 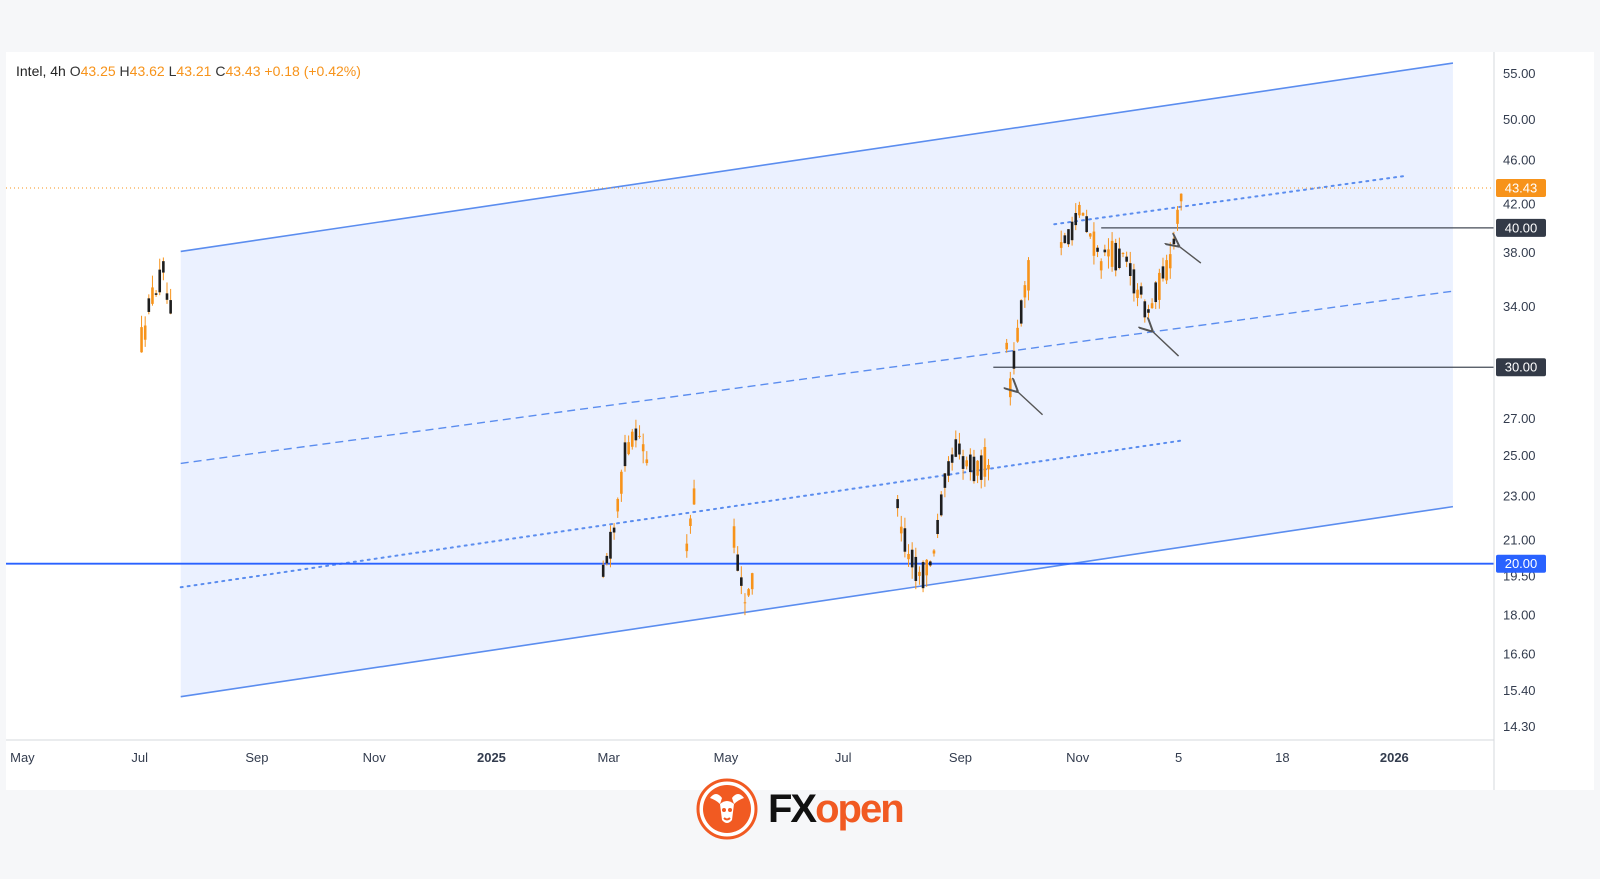 What do you see at coordinates (312, 71) in the screenshot?
I see `change-value: +0.18 (+0.42%)` at bounding box center [312, 71].